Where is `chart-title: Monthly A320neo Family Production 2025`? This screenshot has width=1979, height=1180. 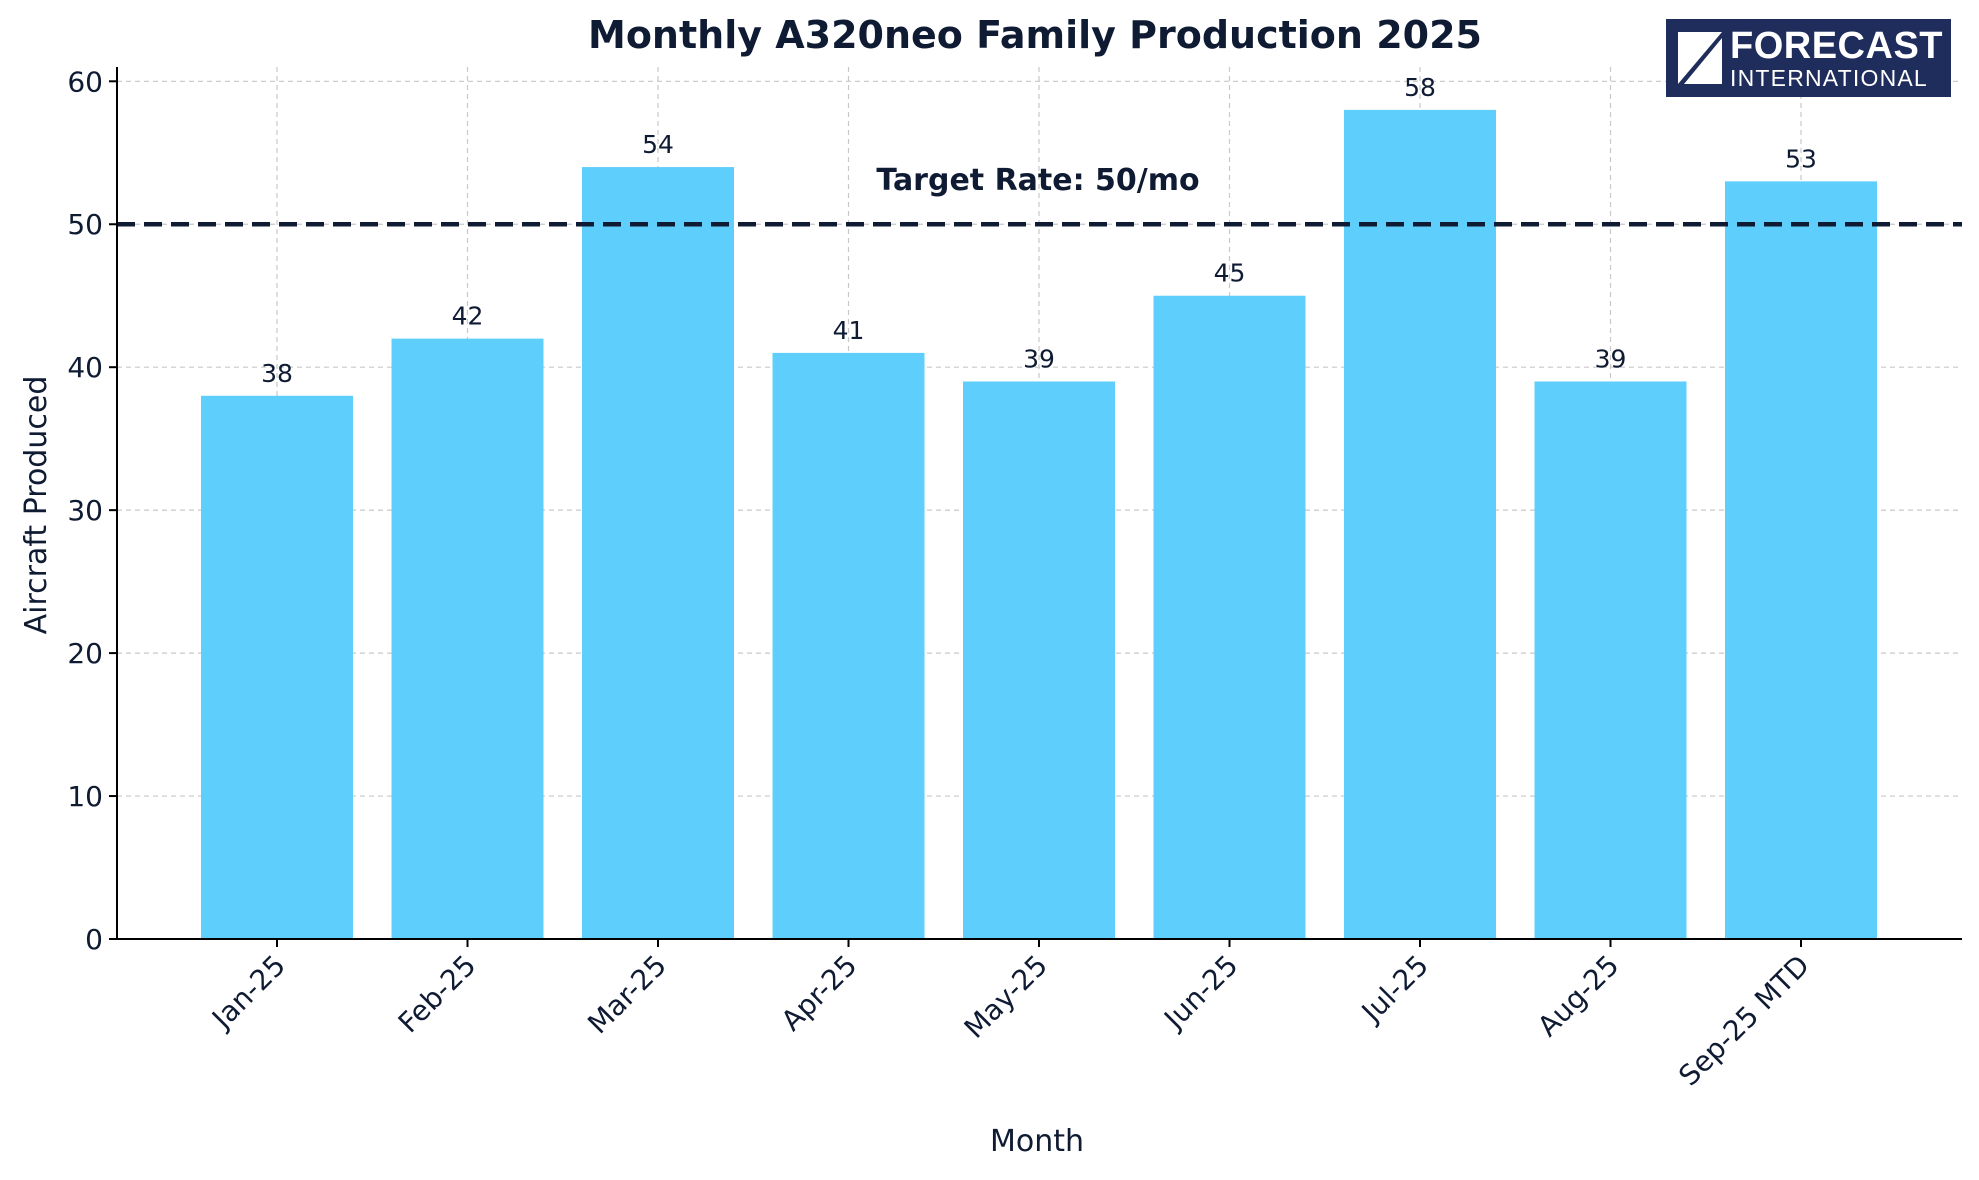
chart-title: Monthly A320neo Family Production 2025 is located at coordinates (1035, 35).